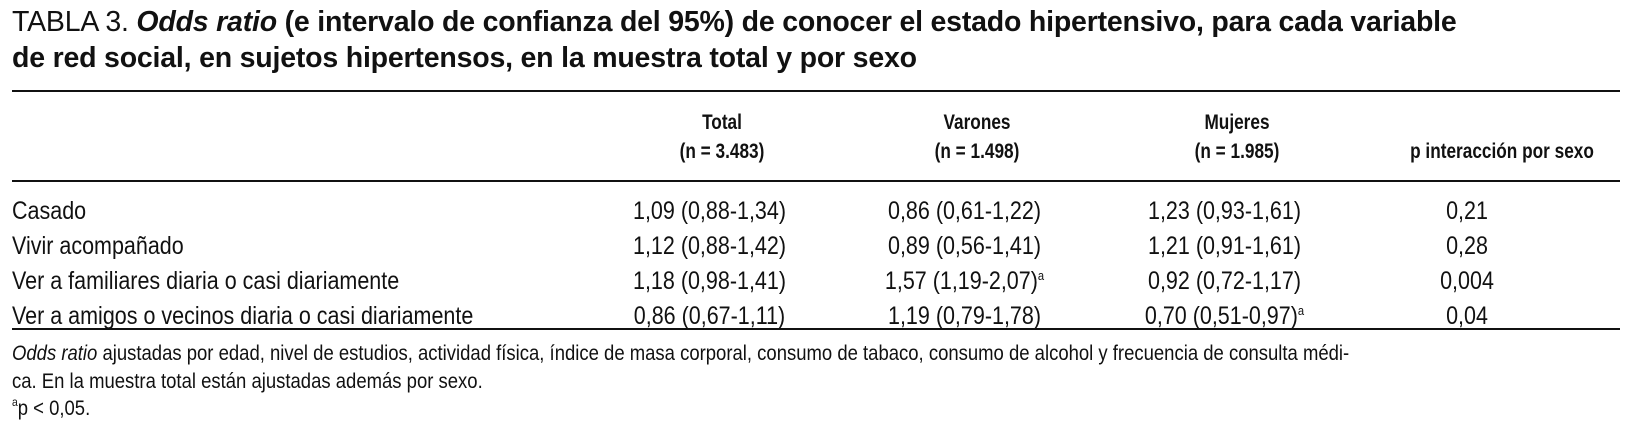  Describe the element at coordinates (1467, 281) in the screenshot. I see `cell-p: 0,004` at that location.